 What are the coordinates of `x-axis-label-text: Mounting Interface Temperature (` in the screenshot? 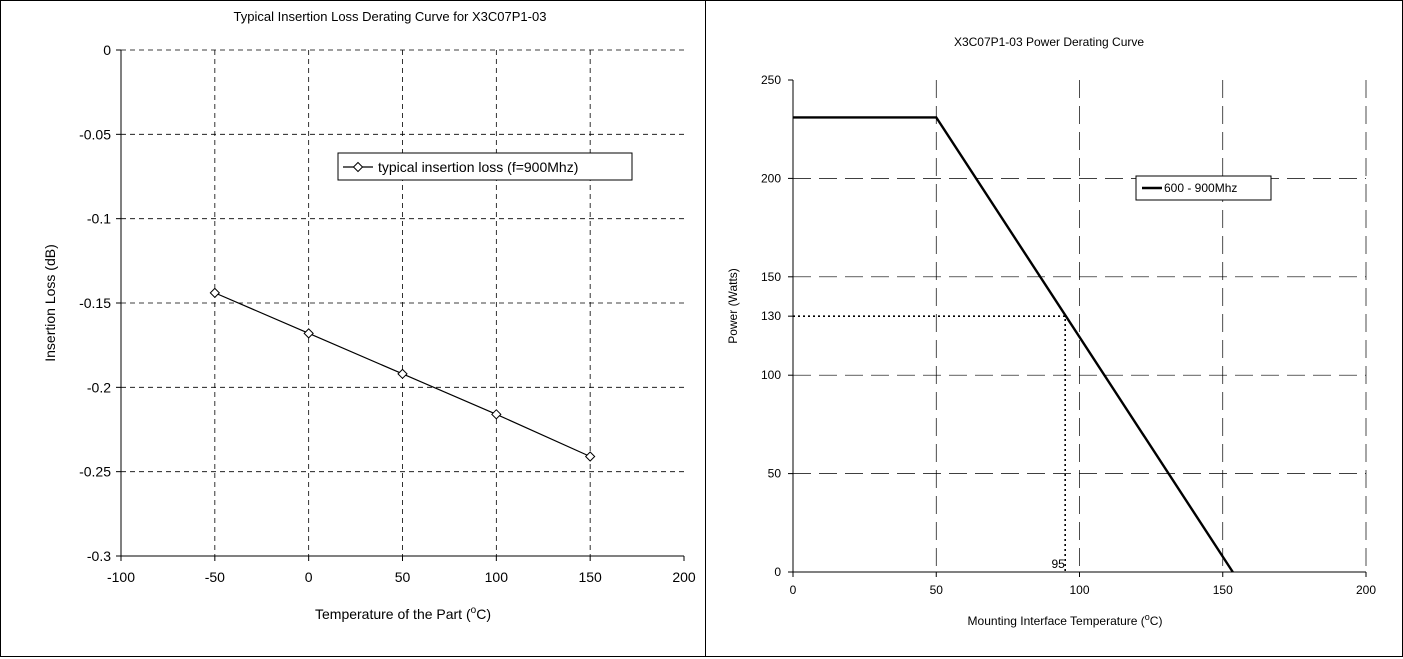 It's located at (1056, 621).